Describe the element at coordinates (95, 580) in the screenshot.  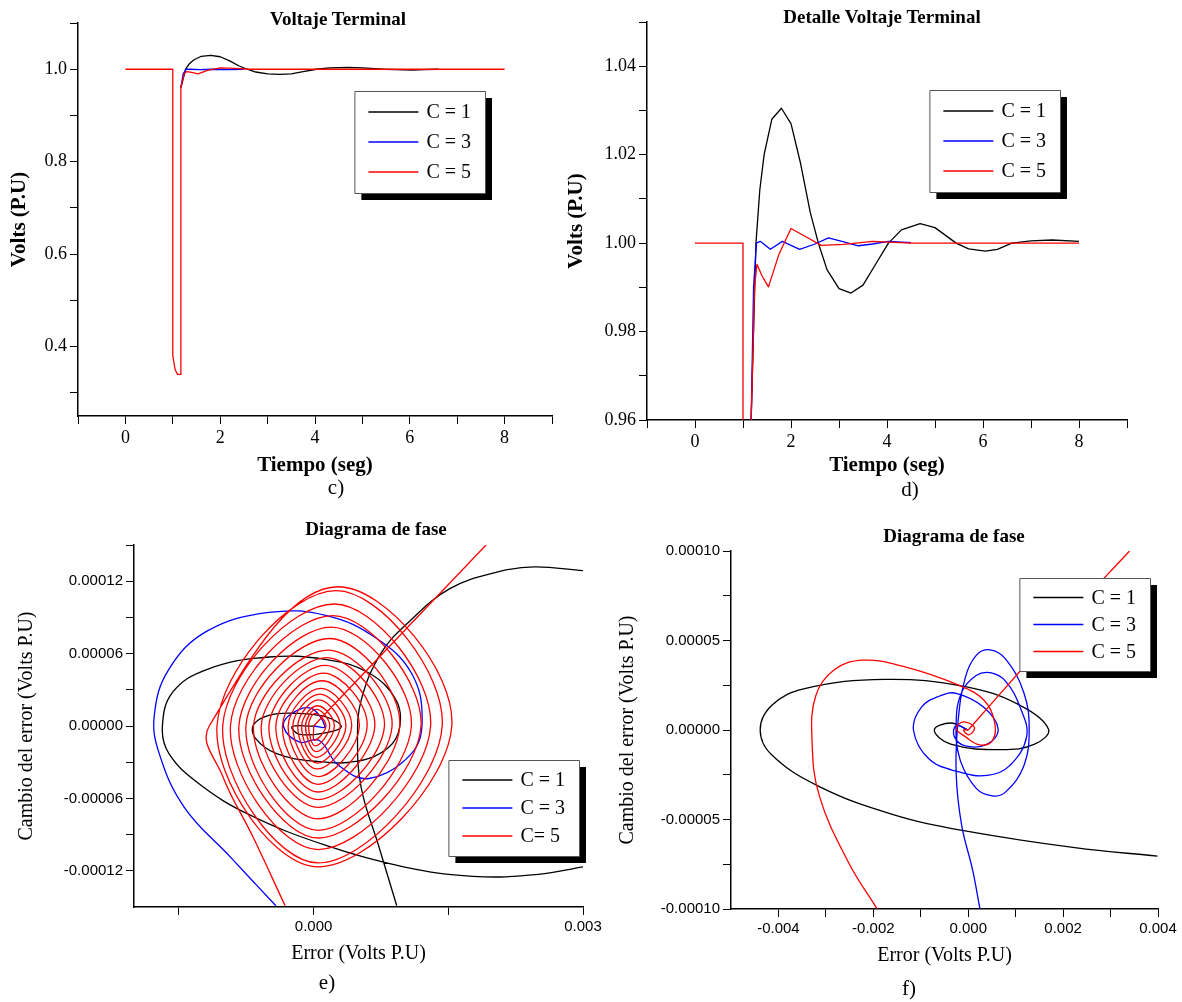
I see `y-tick-label: 0.00012` at that location.